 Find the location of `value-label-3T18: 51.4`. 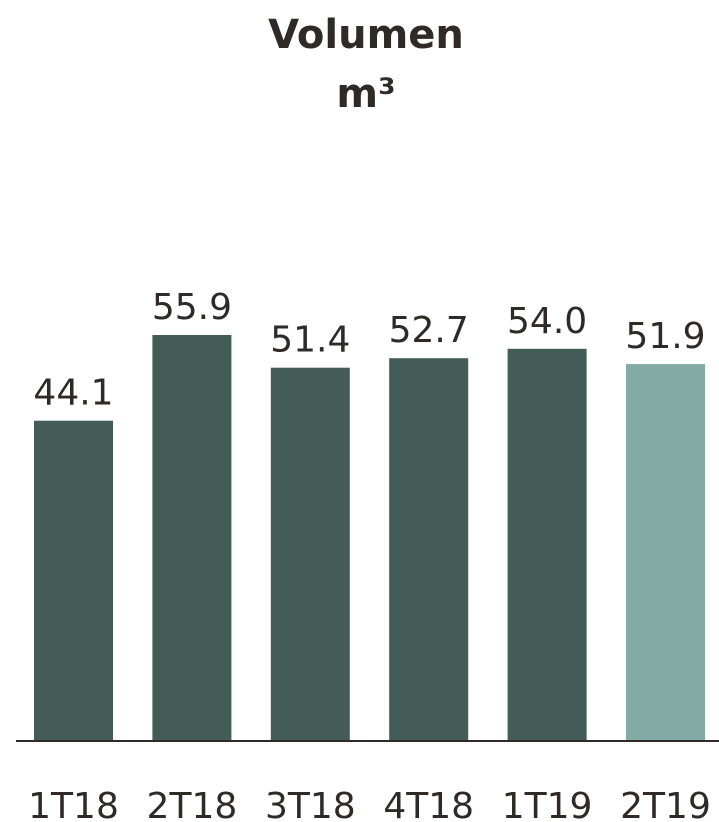

value-label-3T18: 51.4 is located at coordinates (310, 340).